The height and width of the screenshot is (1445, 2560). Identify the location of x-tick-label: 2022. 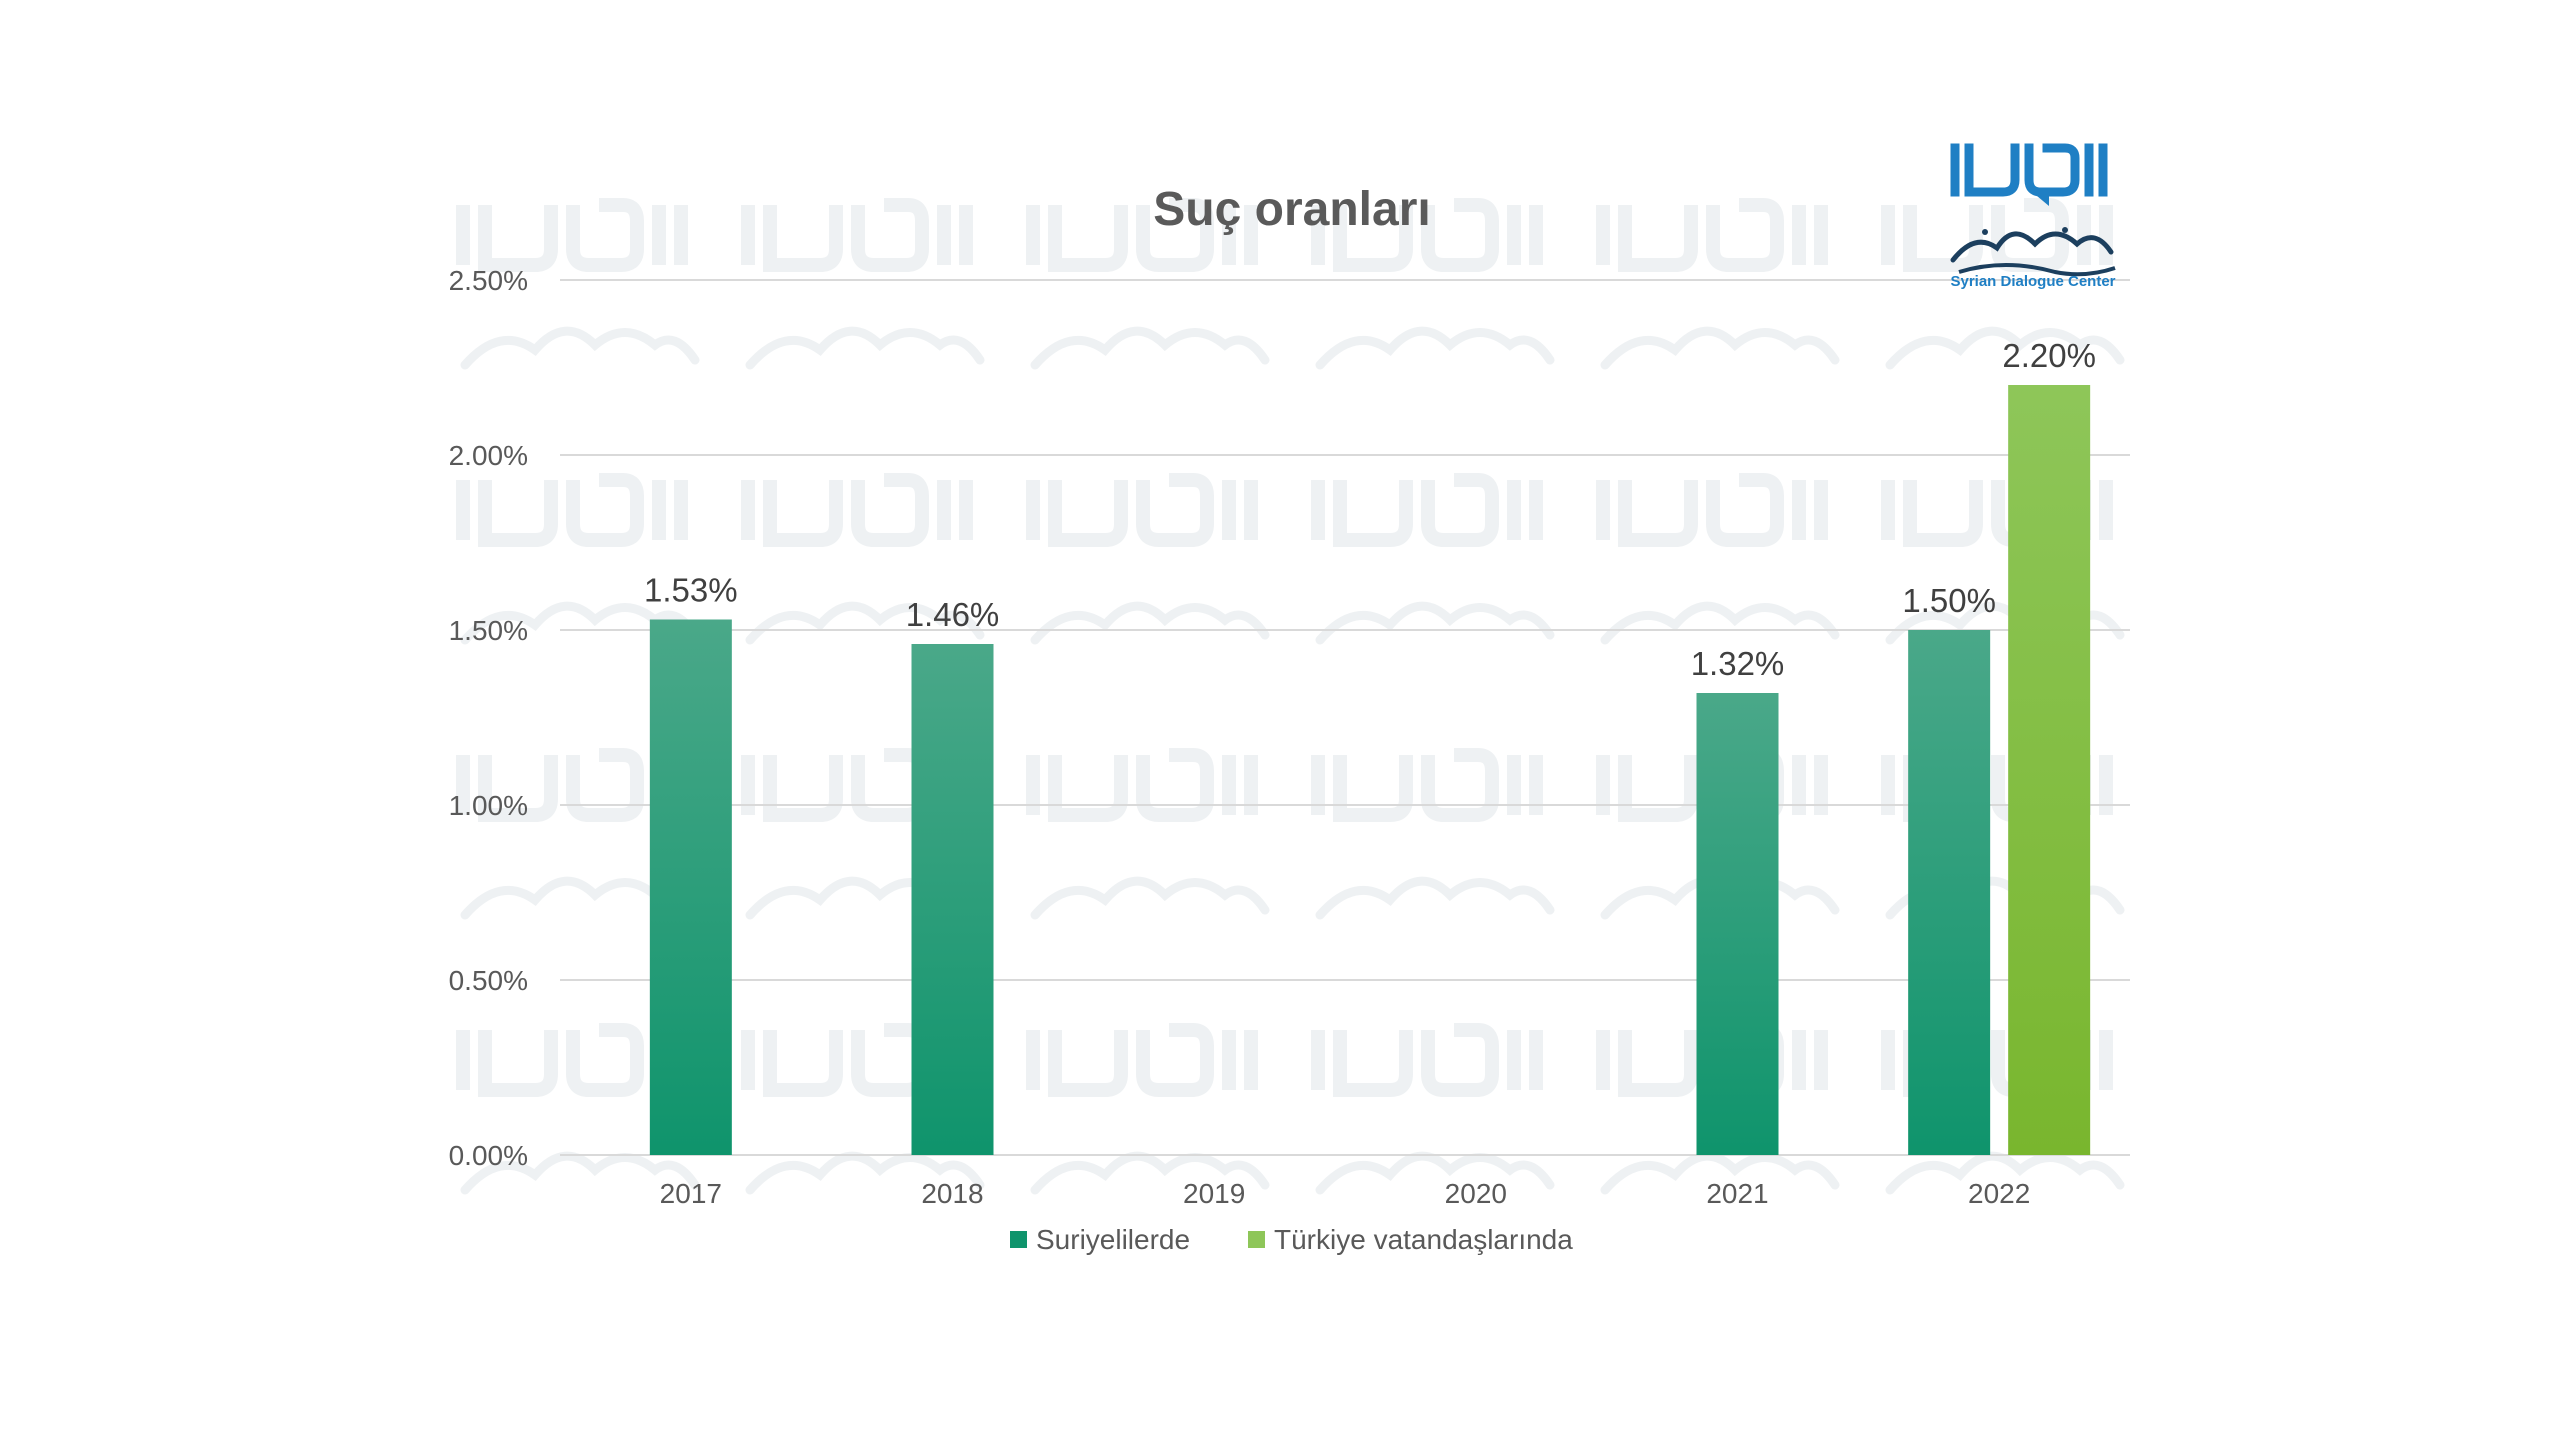
(1999, 1193).